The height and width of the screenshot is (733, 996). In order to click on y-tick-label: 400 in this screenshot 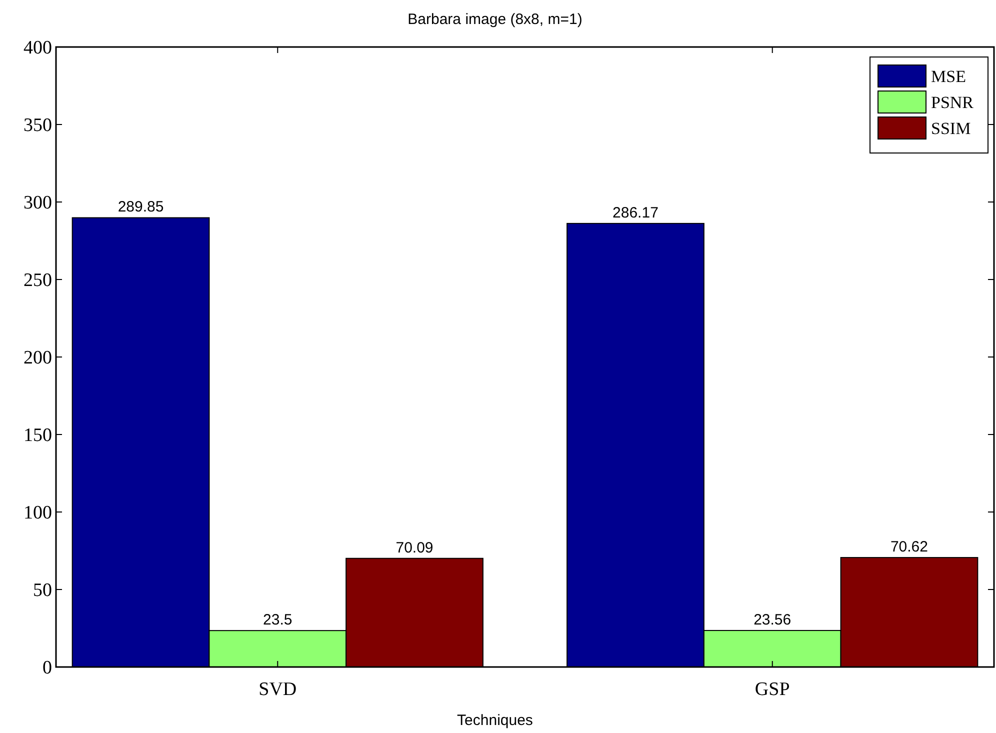, I will do `click(38, 48)`.